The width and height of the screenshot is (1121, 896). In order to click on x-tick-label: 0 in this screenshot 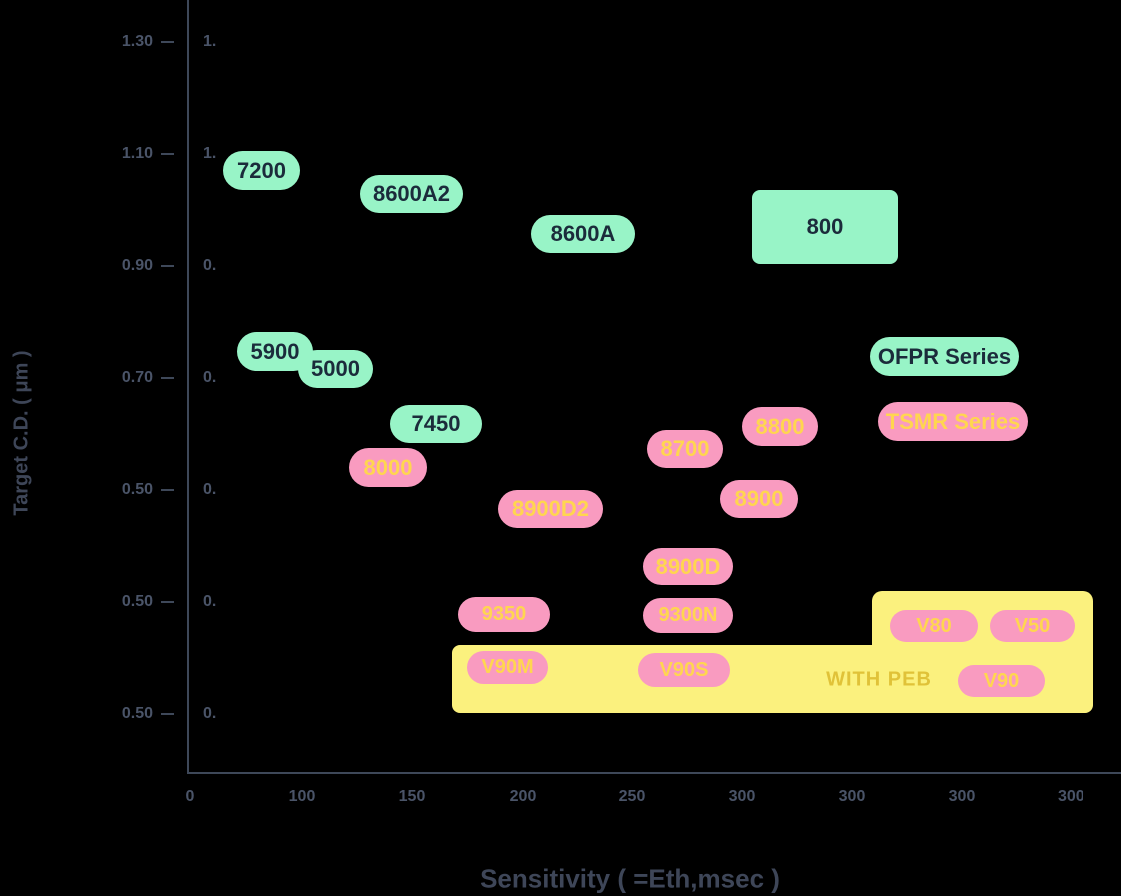, I will do `click(190, 796)`.